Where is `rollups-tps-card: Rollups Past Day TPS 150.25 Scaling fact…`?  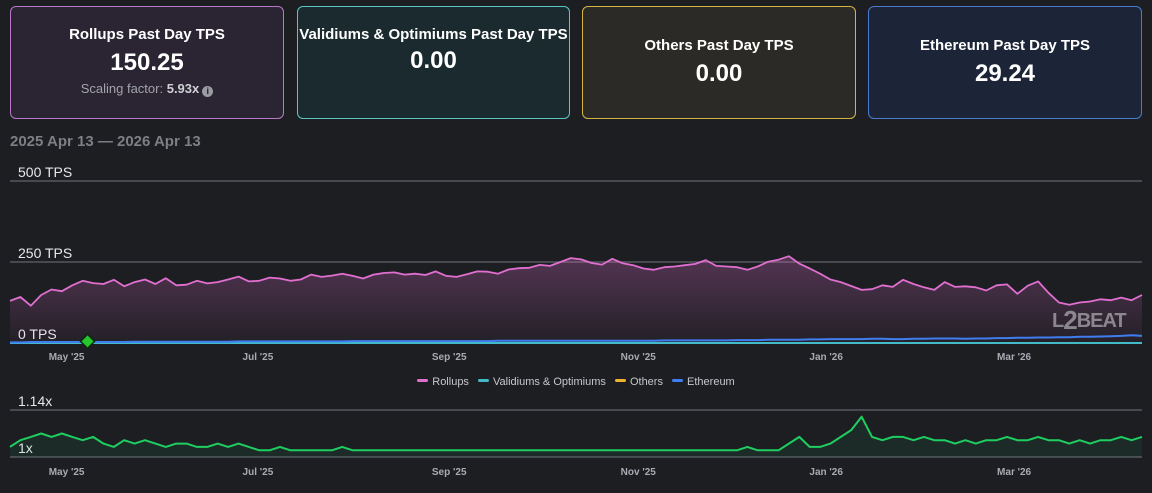 rollups-tps-card: Rollups Past Day TPS 150.25 Scaling fact… is located at coordinates (147, 62).